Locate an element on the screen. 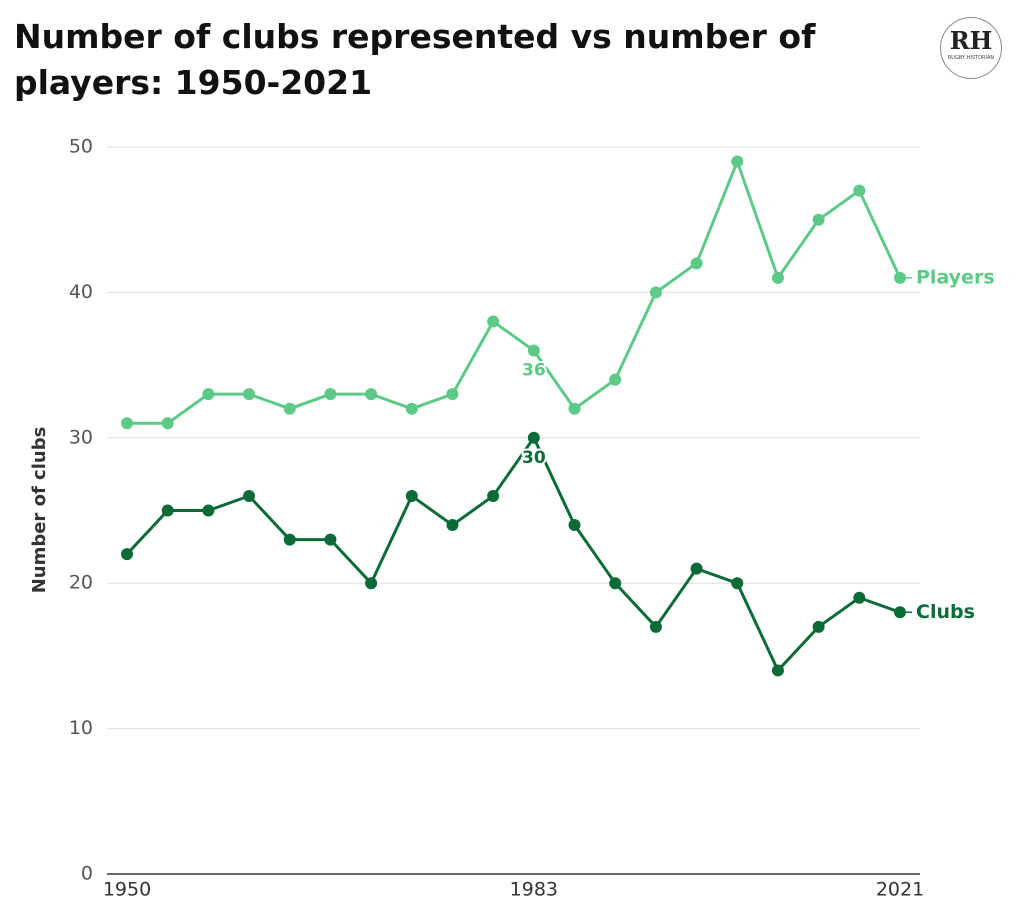 The image size is (1023, 919). series-label: Clubs is located at coordinates (945, 612).